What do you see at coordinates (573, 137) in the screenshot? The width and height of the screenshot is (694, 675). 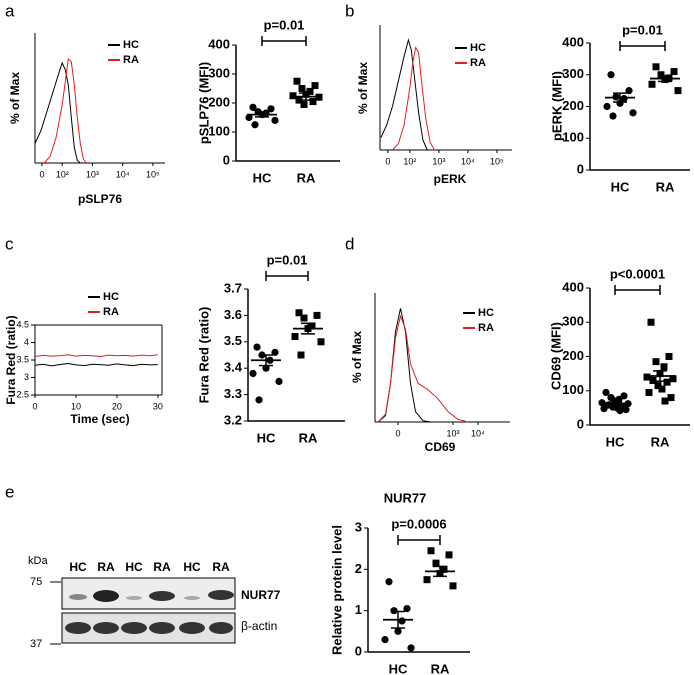 I see `y-tick-label: 100` at bounding box center [573, 137].